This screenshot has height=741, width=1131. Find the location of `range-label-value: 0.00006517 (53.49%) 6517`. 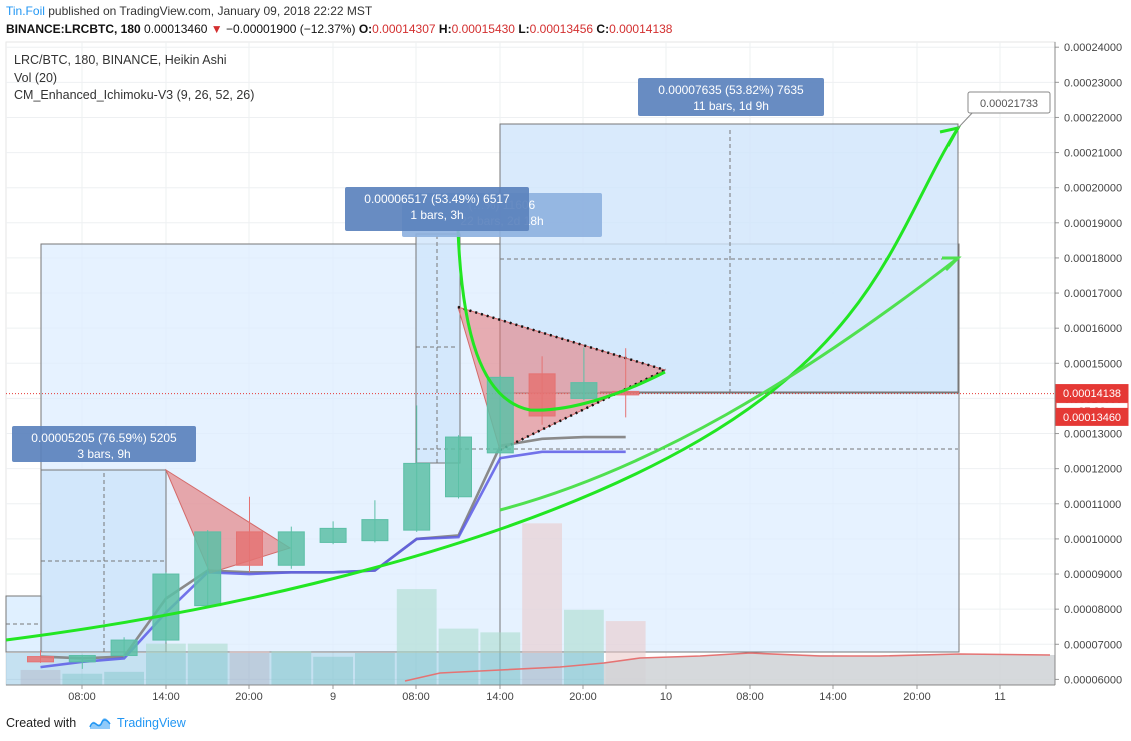

range-label-value: 0.00006517 (53.49%) 6517 is located at coordinates (437, 199).